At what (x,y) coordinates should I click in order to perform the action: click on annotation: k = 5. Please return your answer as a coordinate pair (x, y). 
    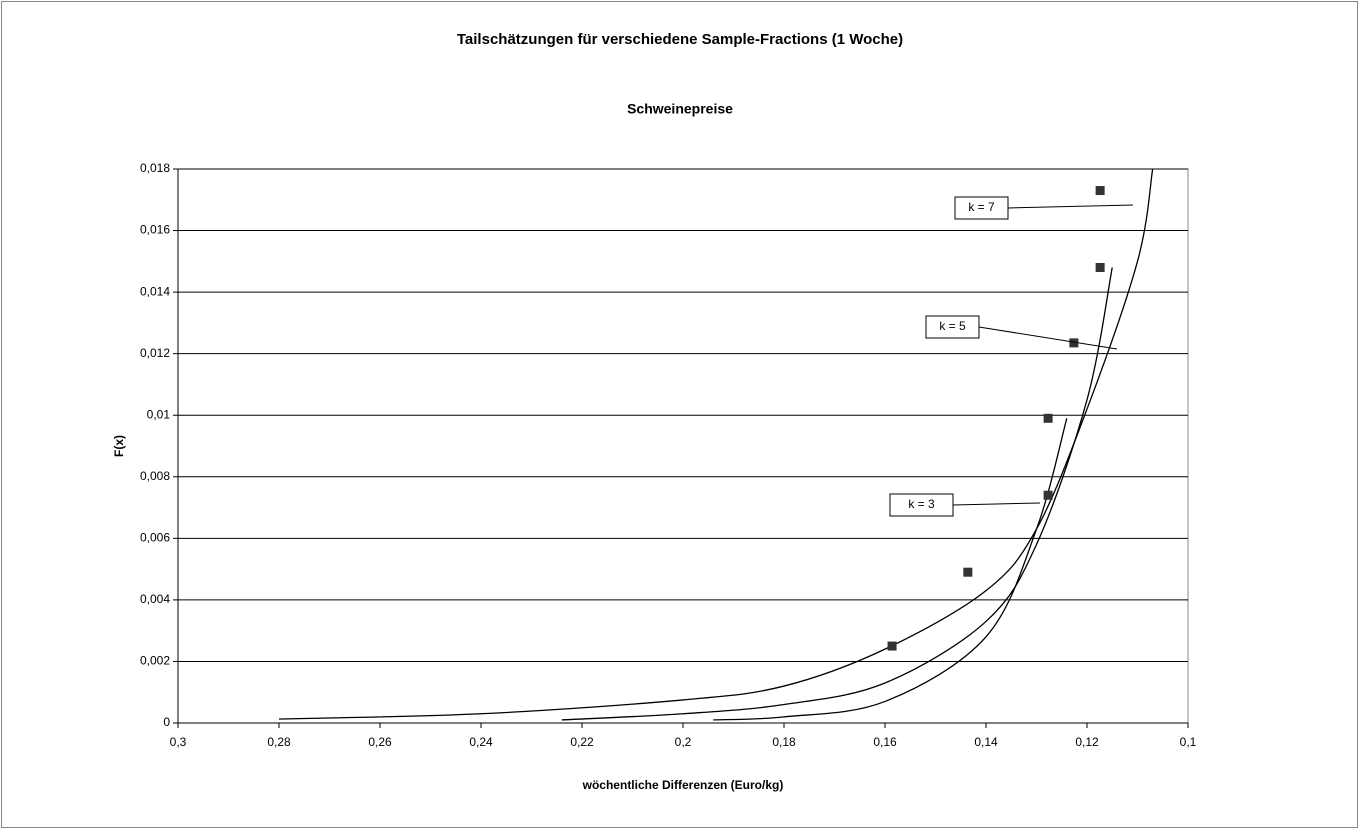
    Looking at the image, I should click on (952, 326).